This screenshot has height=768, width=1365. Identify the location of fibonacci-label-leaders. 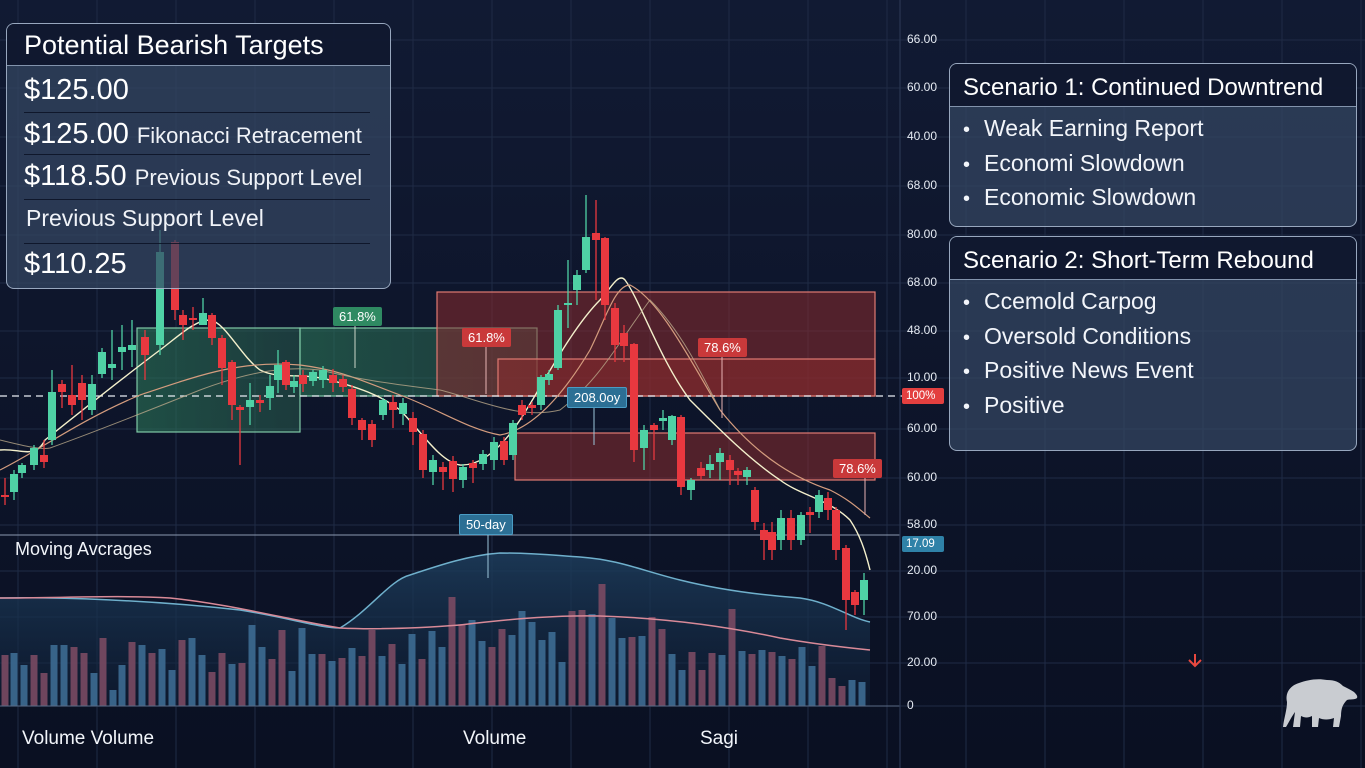
(610, 448).